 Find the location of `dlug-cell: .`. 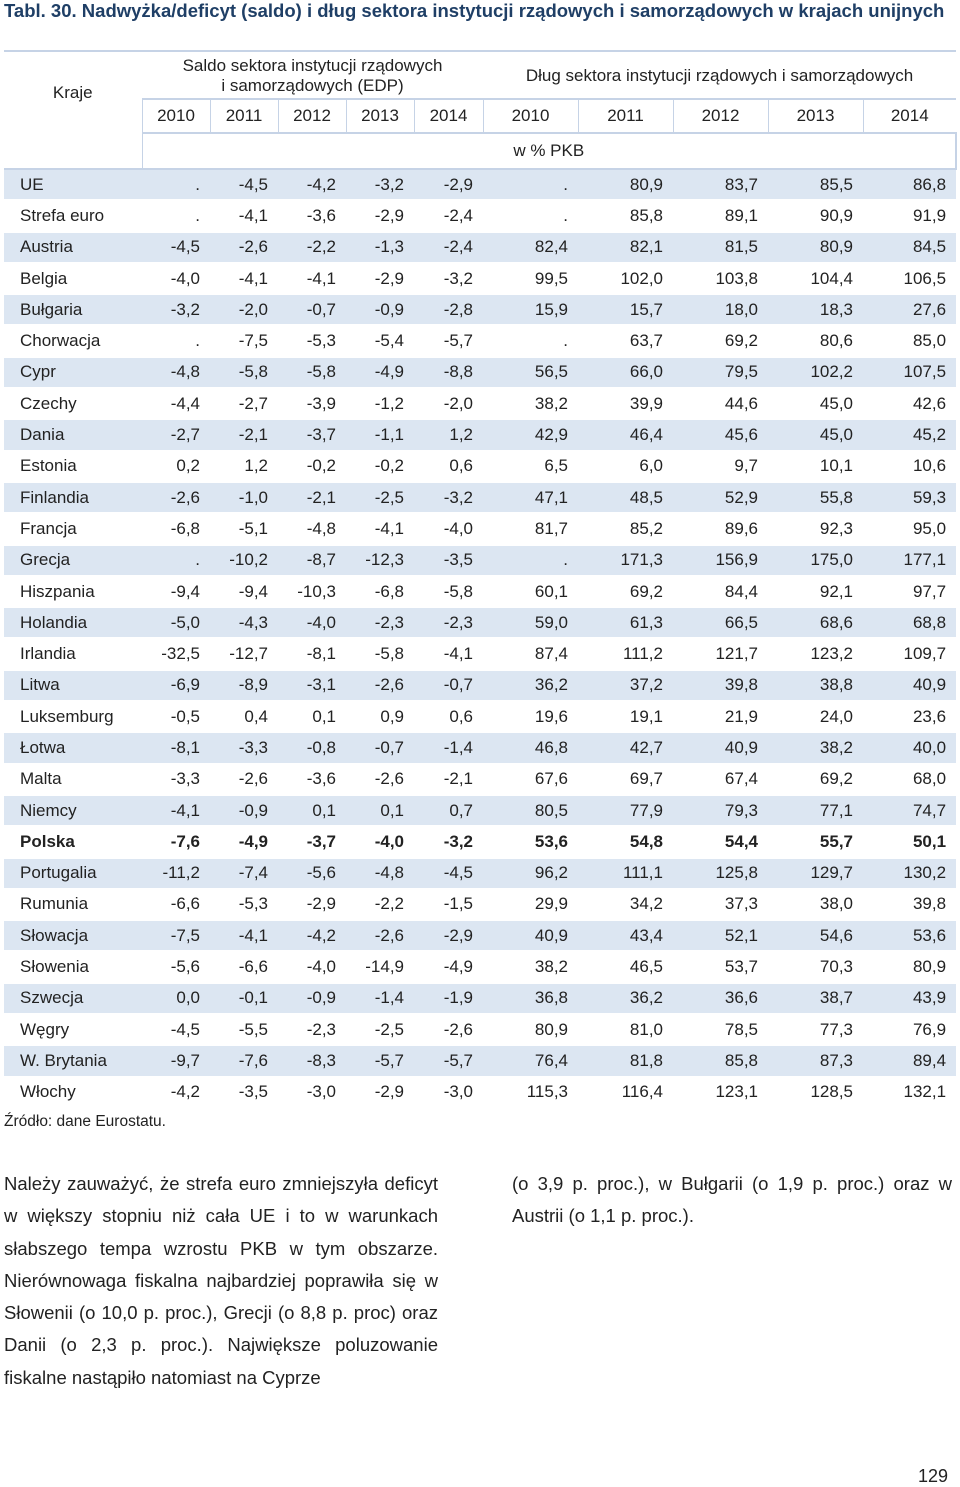

dlug-cell: . is located at coordinates (530, 216).